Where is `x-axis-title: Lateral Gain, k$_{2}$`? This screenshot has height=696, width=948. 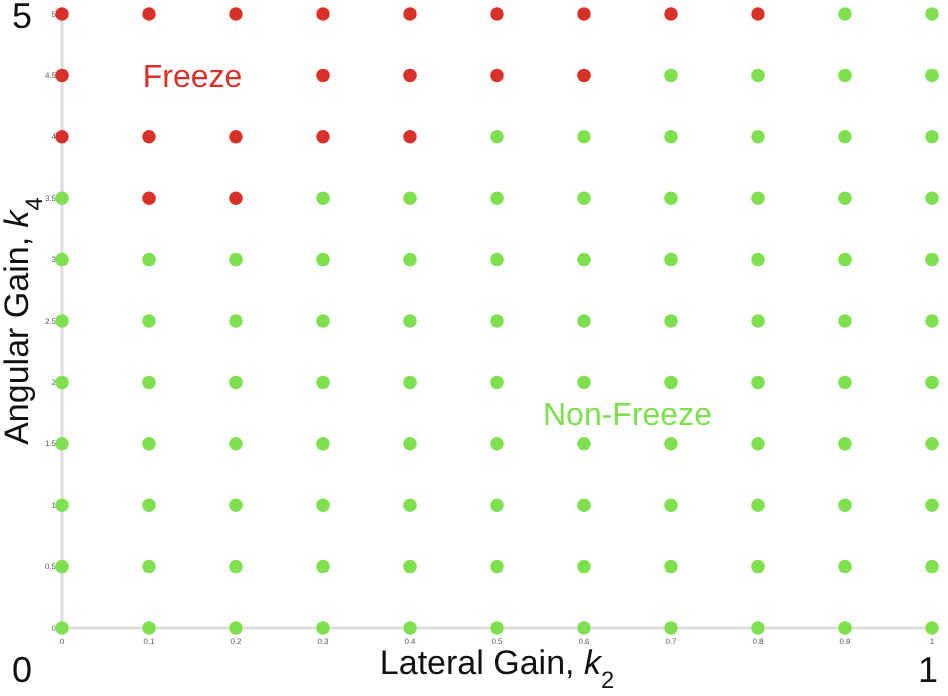 x-axis-title: Lateral Gain, k$_{2}$ is located at coordinates (497, 669).